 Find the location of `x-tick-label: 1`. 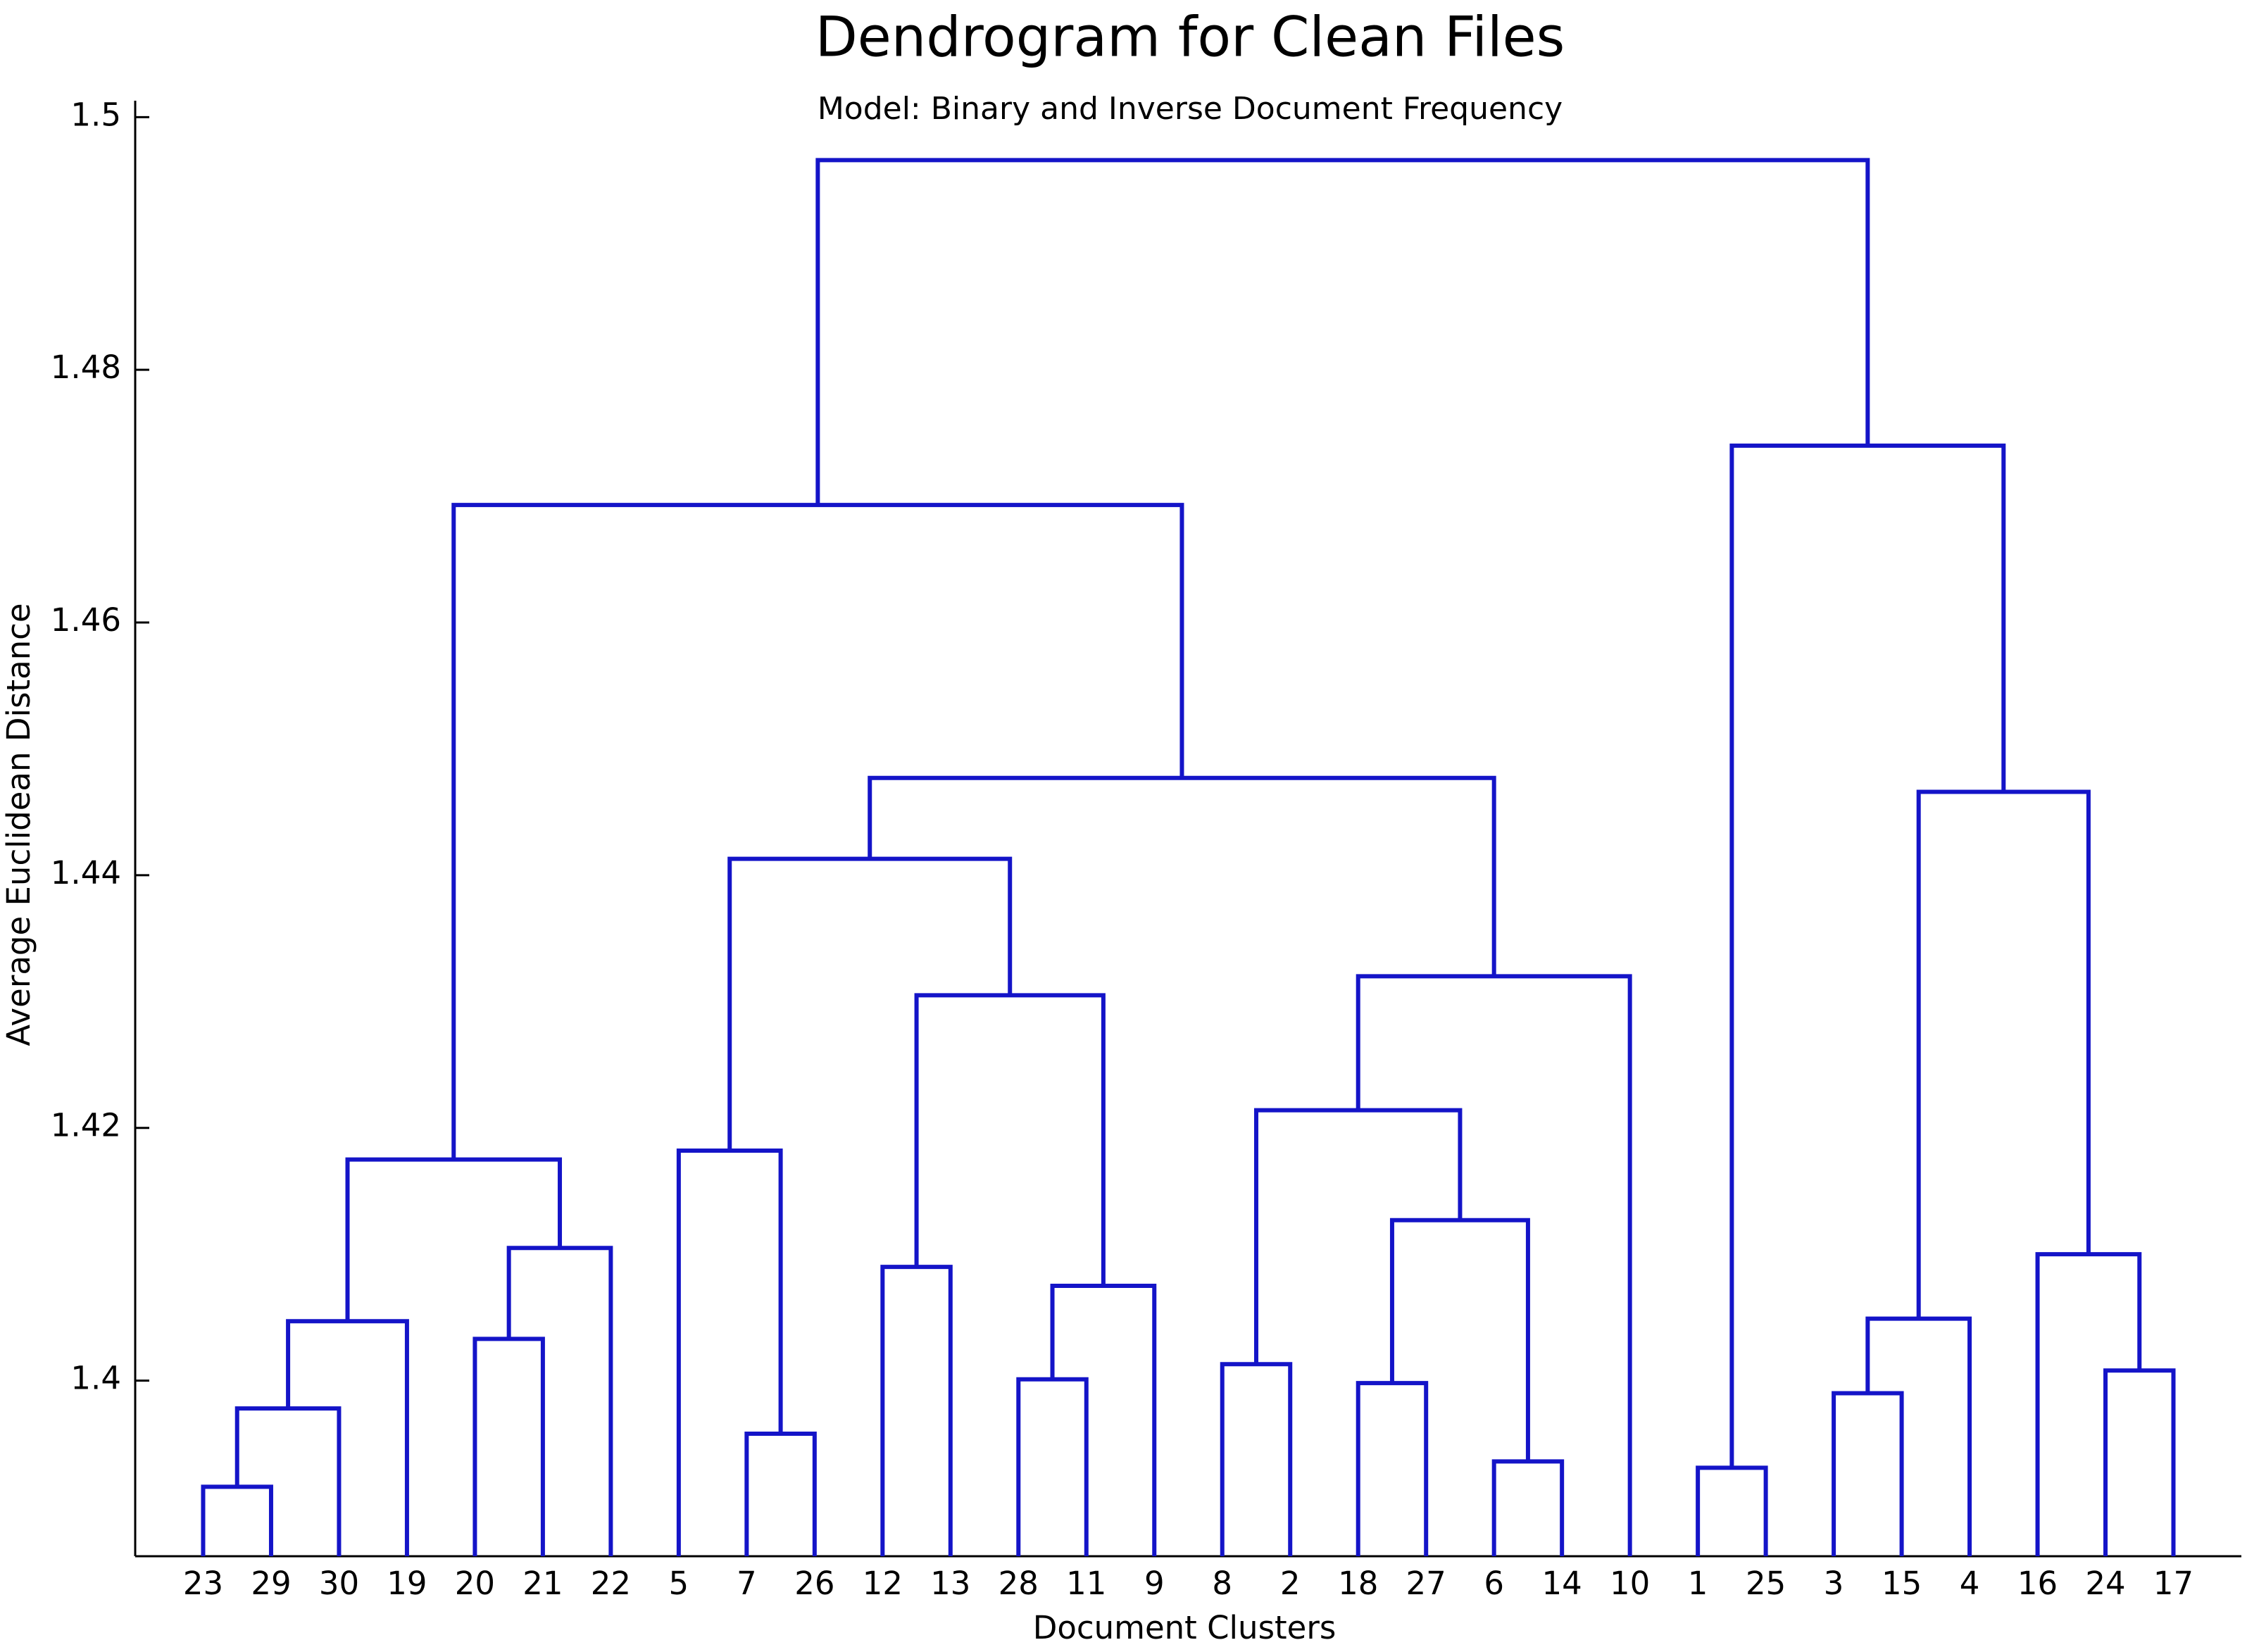

x-tick-label: 1 is located at coordinates (1698, 1583).